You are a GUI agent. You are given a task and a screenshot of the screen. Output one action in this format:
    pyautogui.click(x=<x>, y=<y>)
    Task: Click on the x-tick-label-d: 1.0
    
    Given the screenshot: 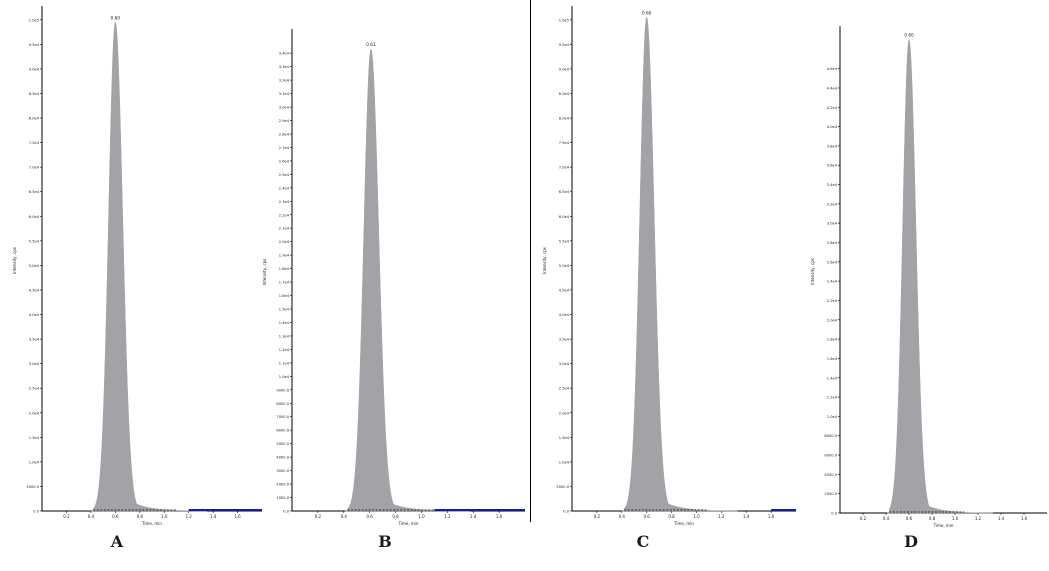 What is the action you would take?
    pyautogui.click(x=955, y=518)
    